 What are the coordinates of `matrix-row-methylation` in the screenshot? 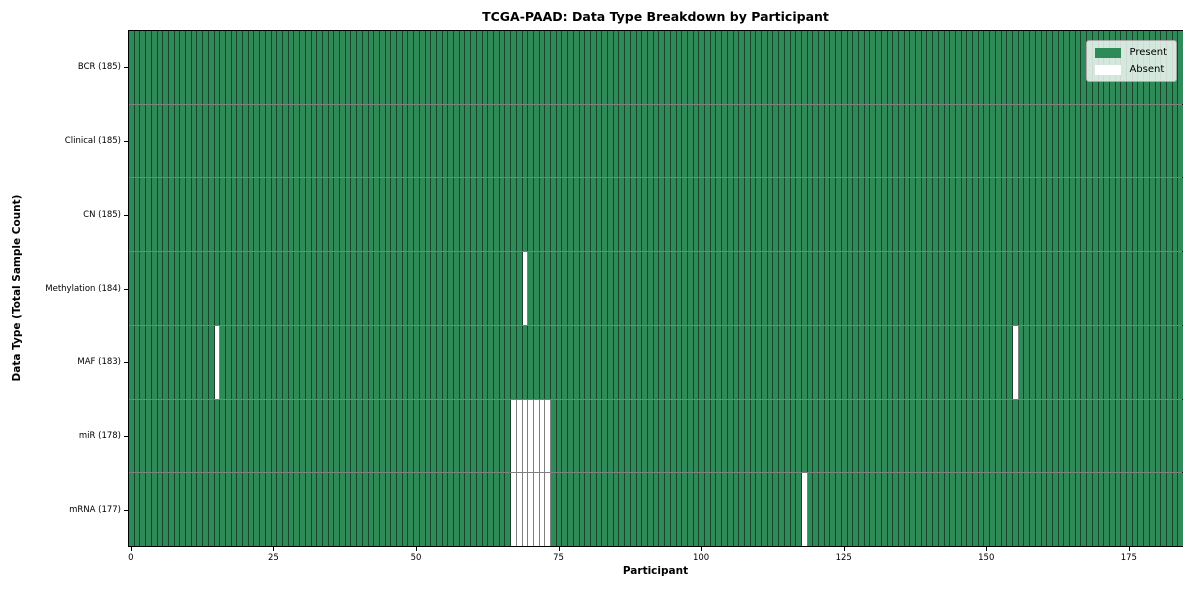 It's located at (656, 289).